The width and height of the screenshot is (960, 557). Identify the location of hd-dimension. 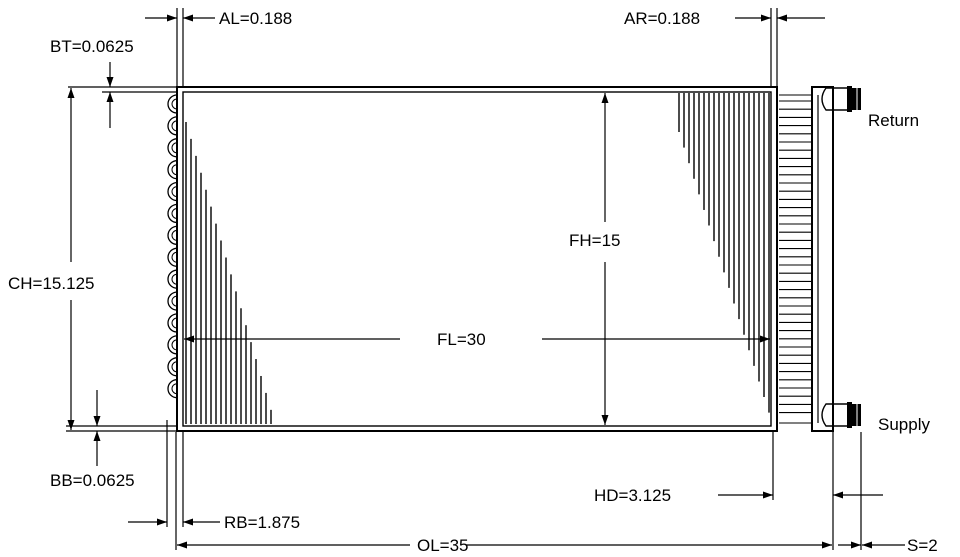
(800, 491).